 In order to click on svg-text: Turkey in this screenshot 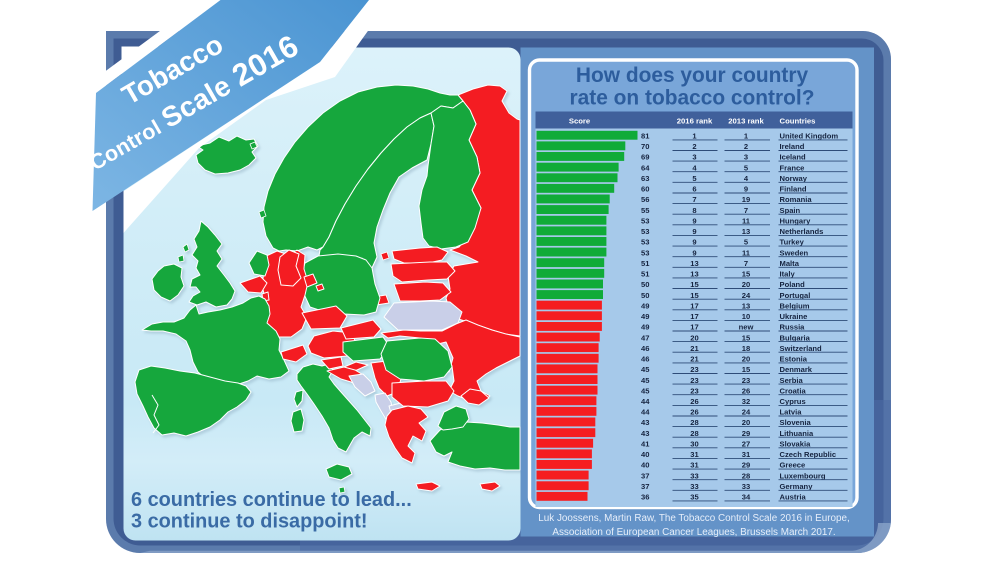, I will do `click(792, 242)`.